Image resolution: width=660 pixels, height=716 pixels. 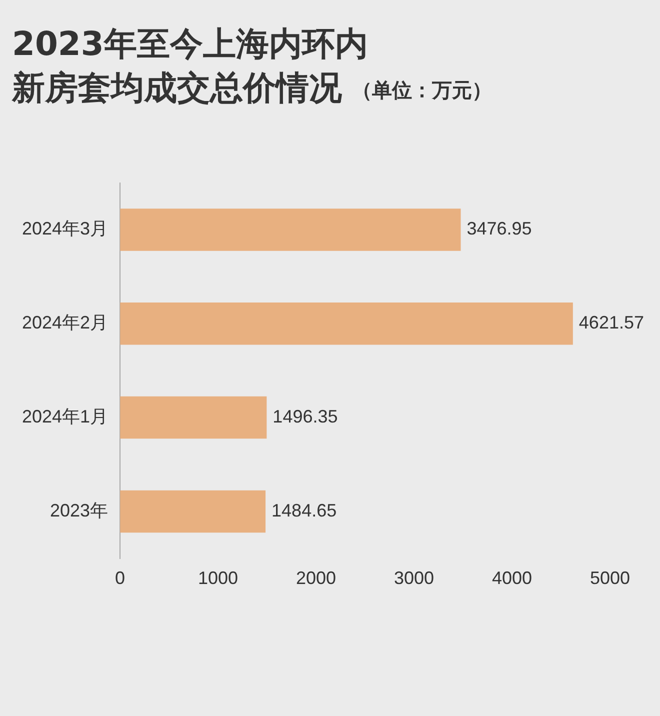 What do you see at coordinates (611, 322) in the screenshot?
I see `data-label: 4621.57` at bounding box center [611, 322].